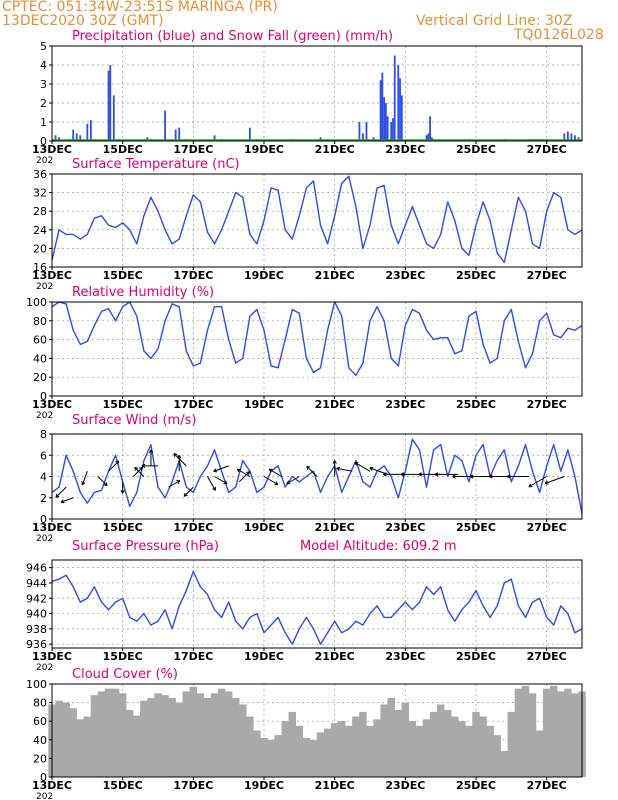 This screenshot has height=800, width=618. What do you see at coordinates (335, 404) in the screenshot?
I see `x-tick-label: 21DEC` at bounding box center [335, 404].